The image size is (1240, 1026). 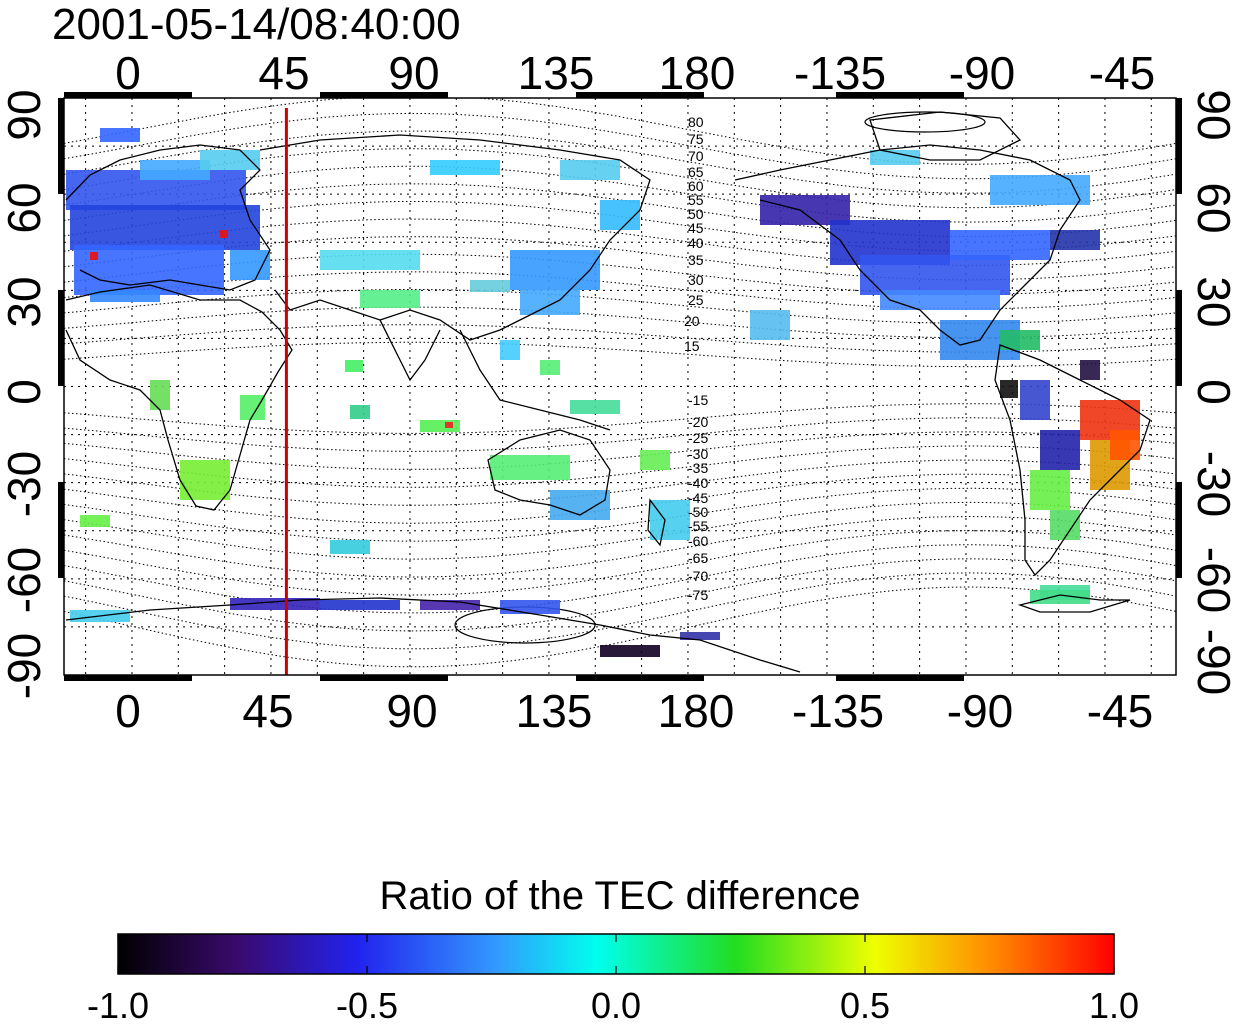 I want to click on contour-label: -55, so click(x=698, y=526).